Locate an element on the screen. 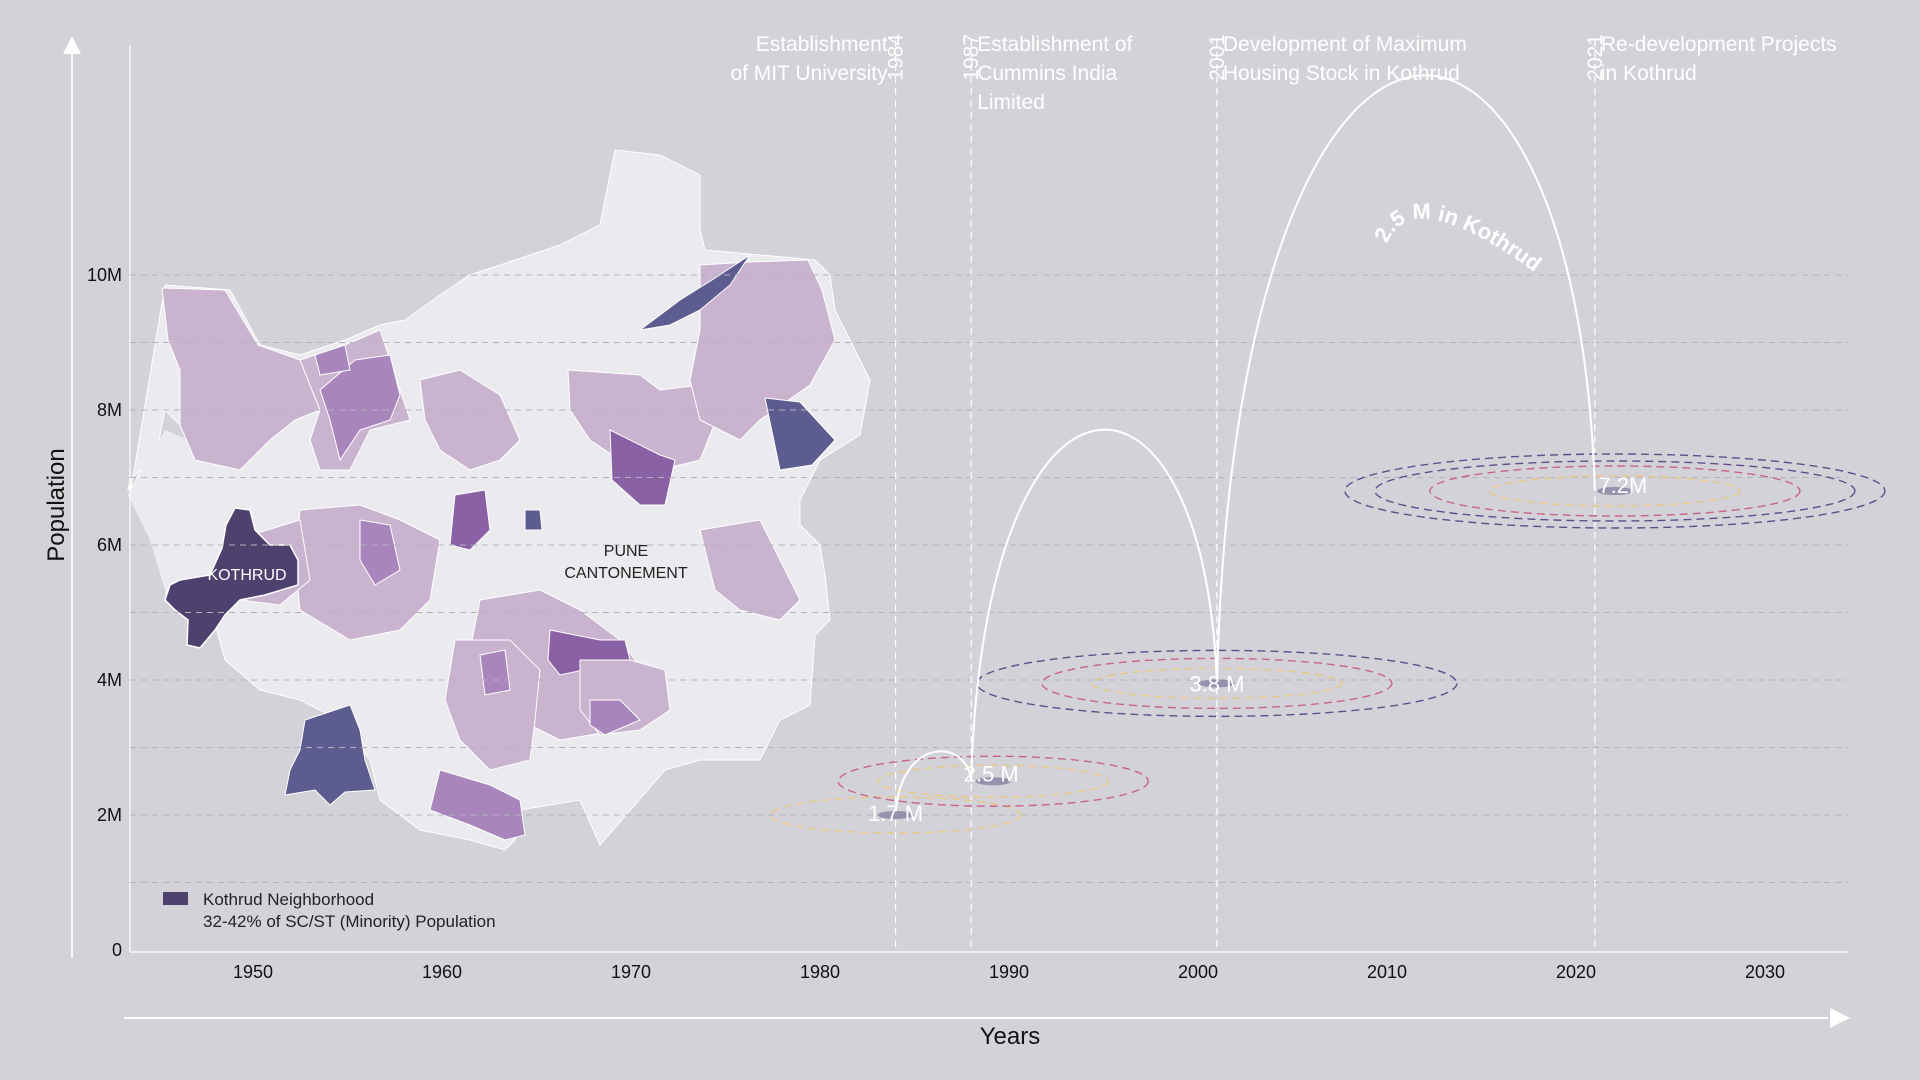  y-tick-label: 4M is located at coordinates (109, 680).